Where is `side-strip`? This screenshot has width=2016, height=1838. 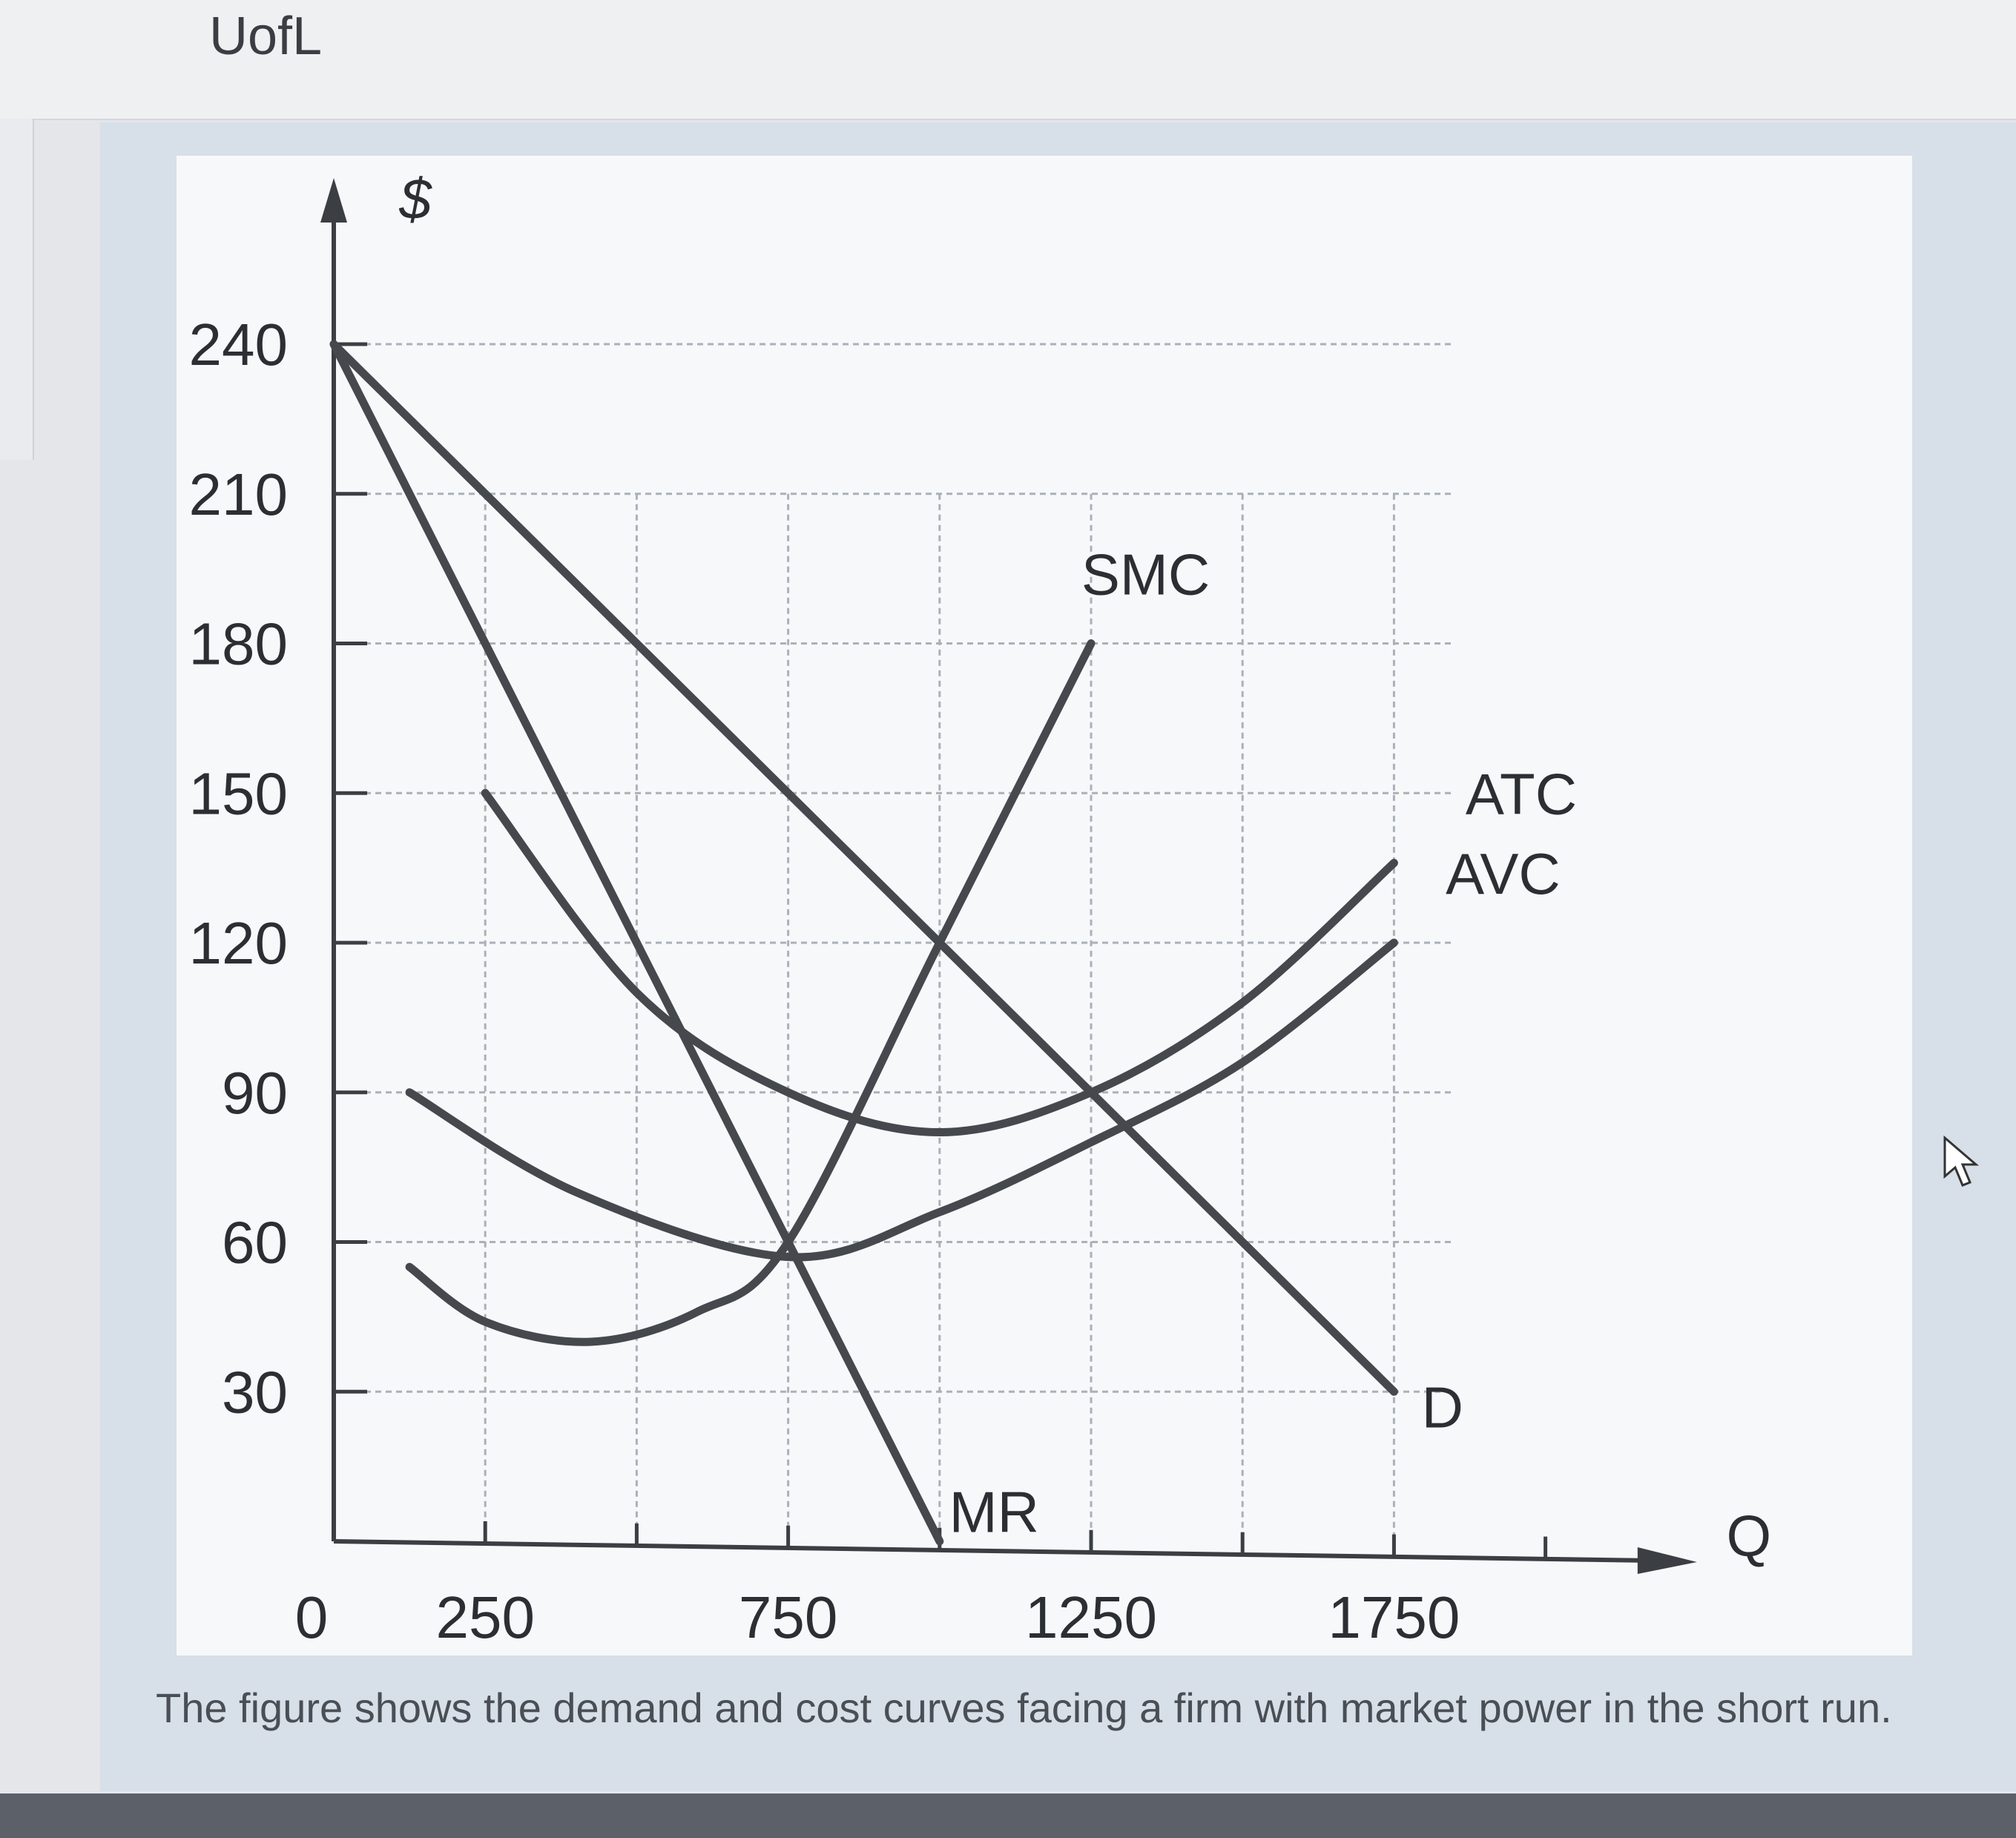
side-strip is located at coordinates (17, 289).